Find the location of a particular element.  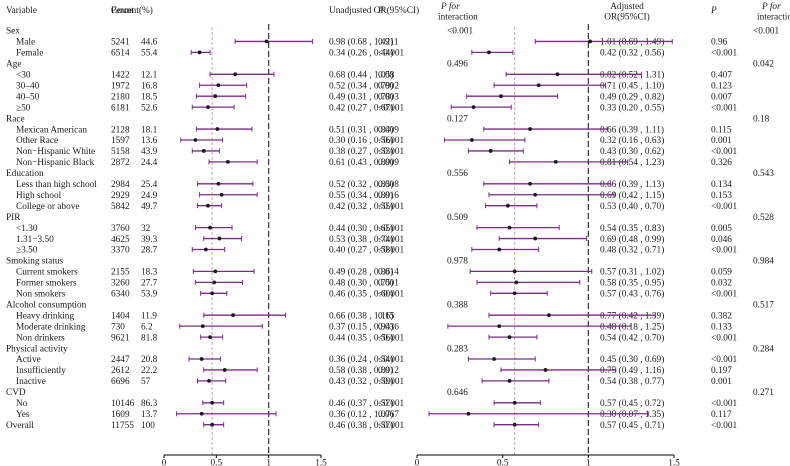

group-label: Smoking status is located at coordinates (34, 262).